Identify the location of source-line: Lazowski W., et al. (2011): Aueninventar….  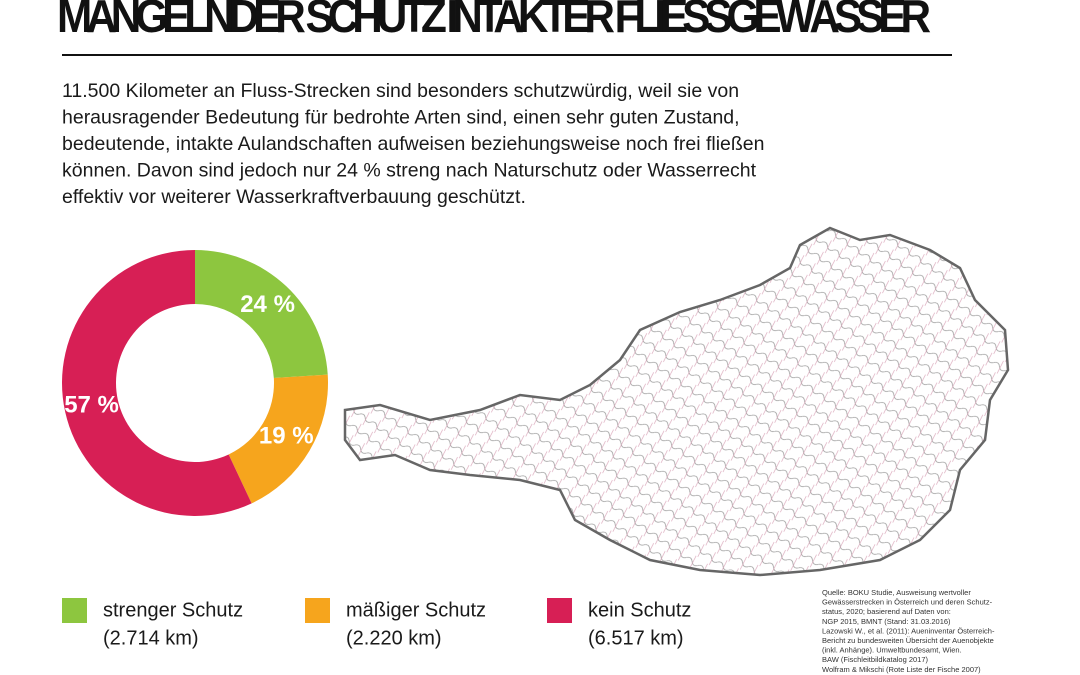
(908, 630).